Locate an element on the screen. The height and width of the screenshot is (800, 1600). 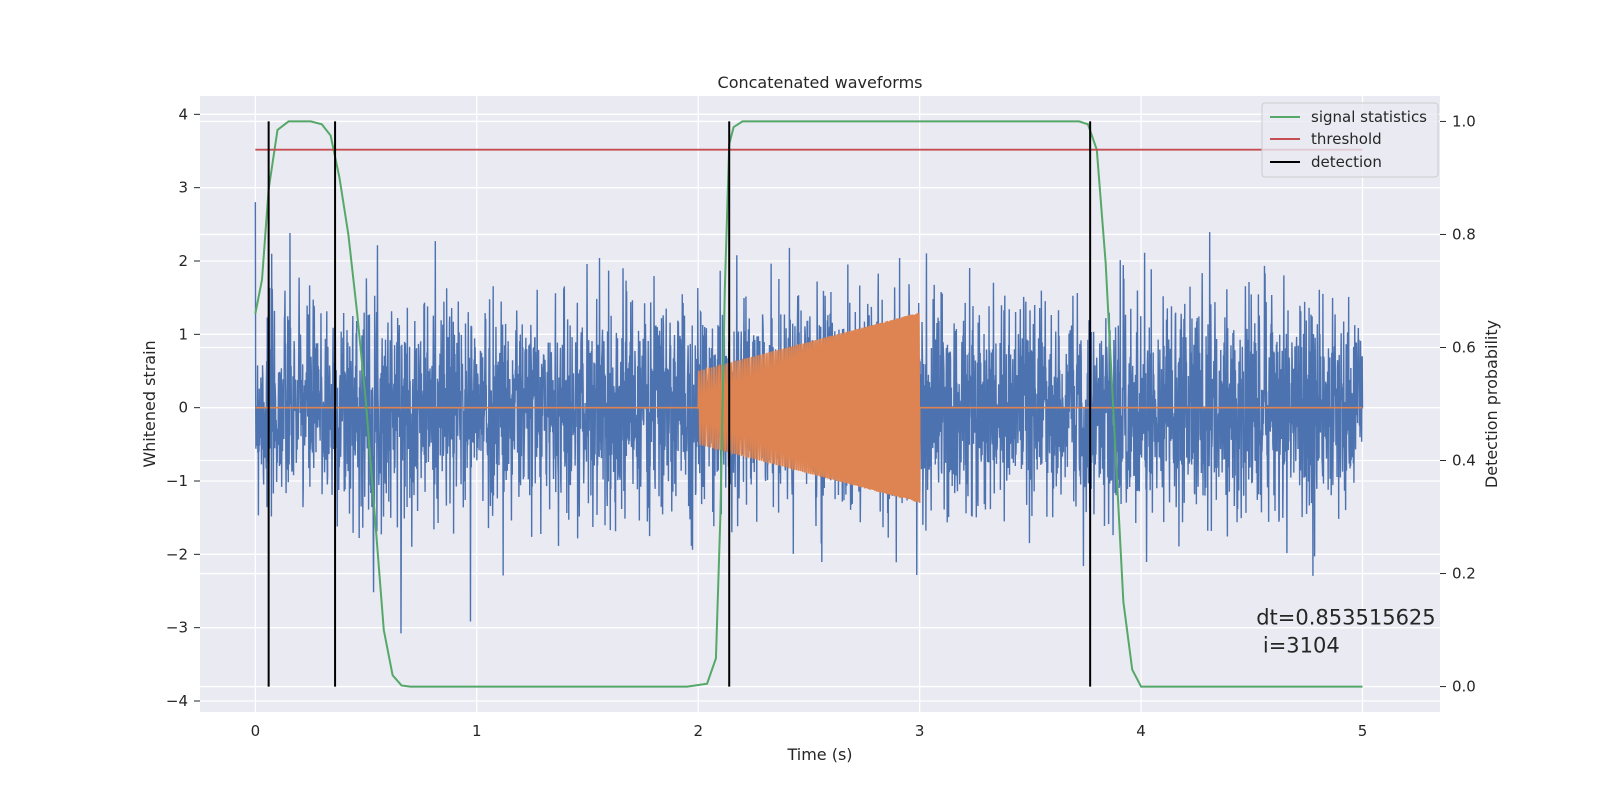
chart-title: Concatenated waveforms is located at coordinates (820, 82).